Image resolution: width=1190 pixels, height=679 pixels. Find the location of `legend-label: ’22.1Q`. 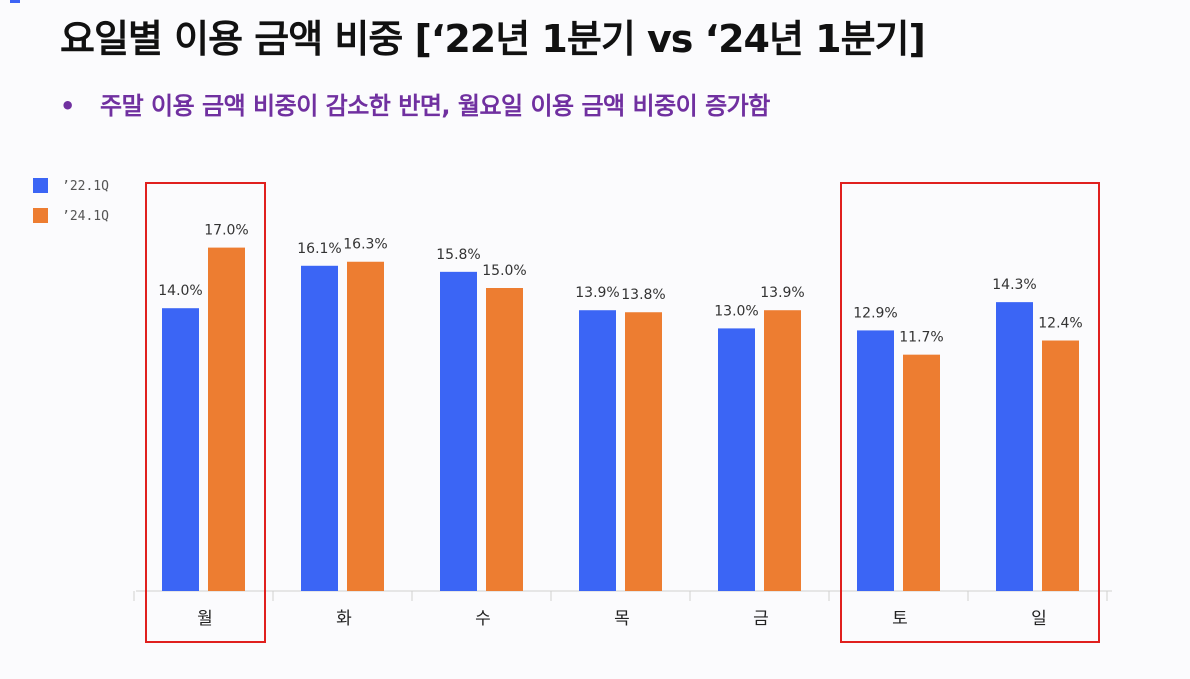

legend-label: ’22.1Q is located at coordinates (85, 186).